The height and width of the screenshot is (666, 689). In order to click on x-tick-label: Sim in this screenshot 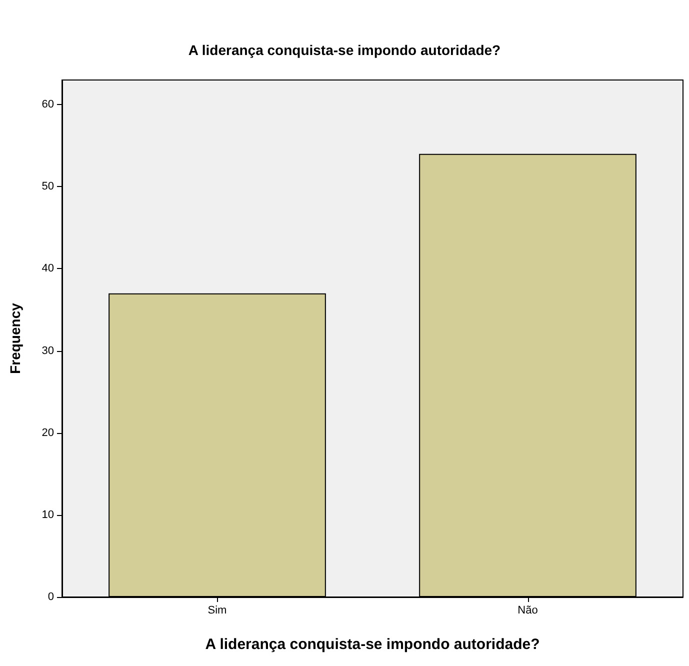, I will do `click(217, 610)`.